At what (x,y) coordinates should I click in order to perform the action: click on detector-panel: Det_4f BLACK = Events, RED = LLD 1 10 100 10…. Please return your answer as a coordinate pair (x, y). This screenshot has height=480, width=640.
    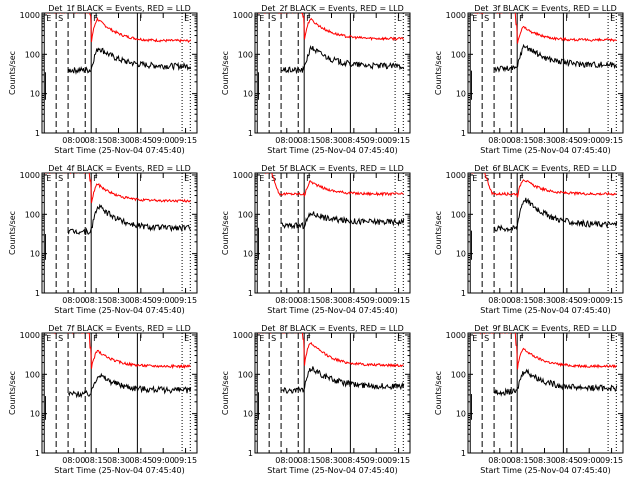
    Looking at the image, I should click on (103, 239).